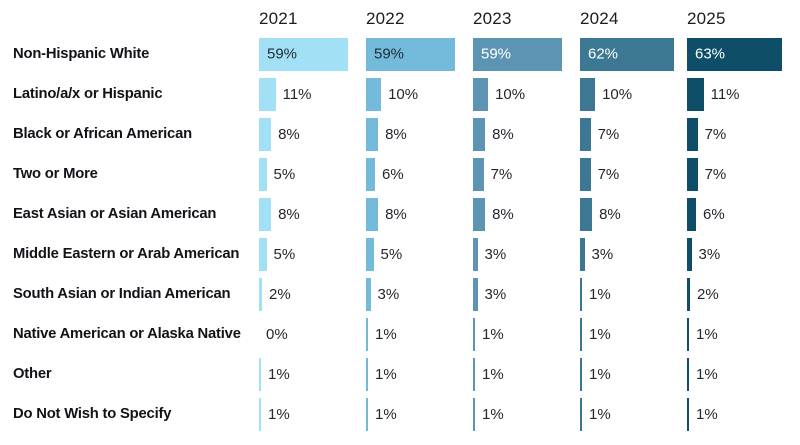 The width and height of the screenshot is (800, 445). I want to click on year-header-2023: 2023, so click(492, 18).